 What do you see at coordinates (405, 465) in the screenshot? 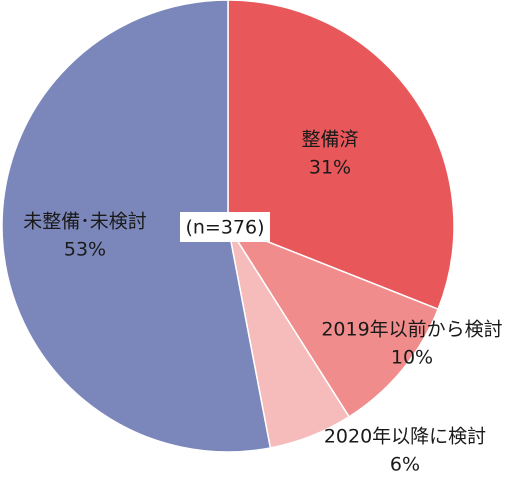
I see `value-label: 6%` at bounding box center [405, 465].